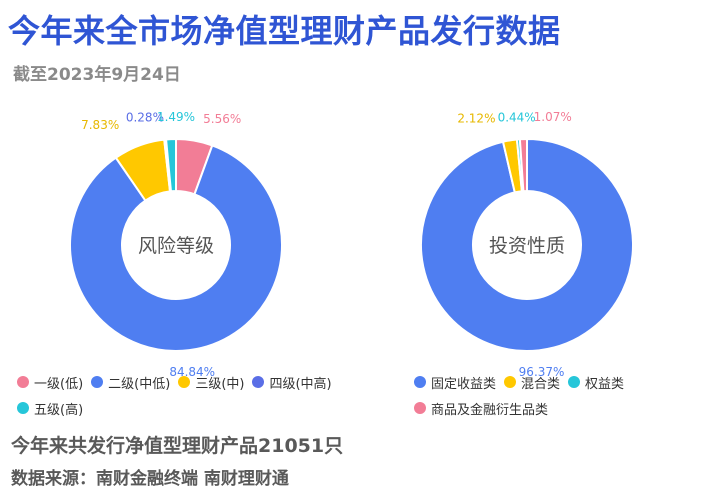  What do you see at coordinates (192, 372) in the screenshot?
I see `slice-data-label: 84.84%` at bounding box center [192, 372].